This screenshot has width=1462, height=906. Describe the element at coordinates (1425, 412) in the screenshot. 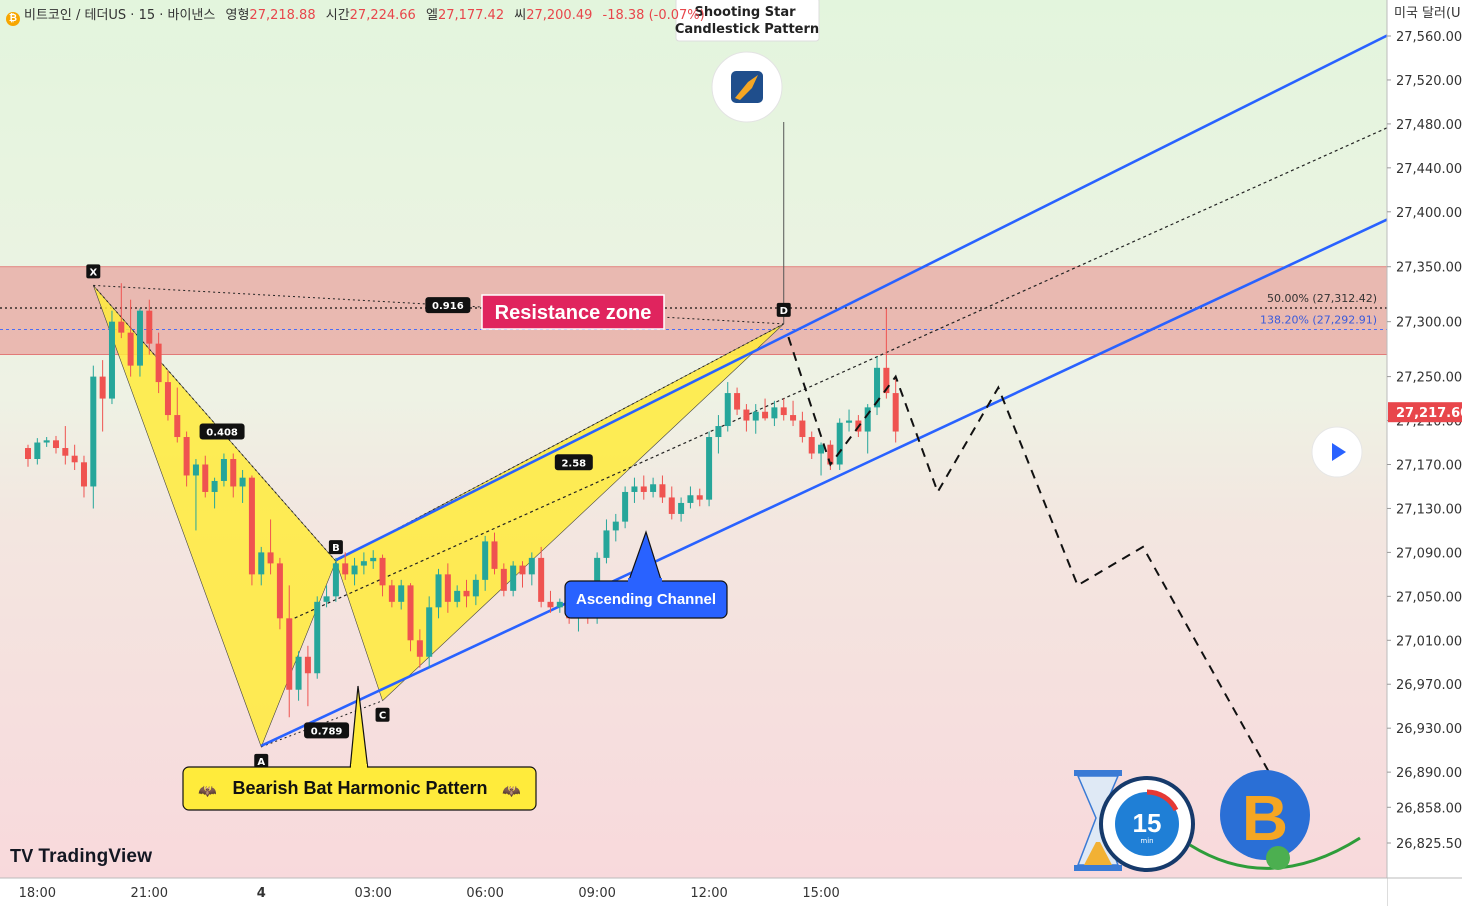

I see `last-price-badge` at that location.